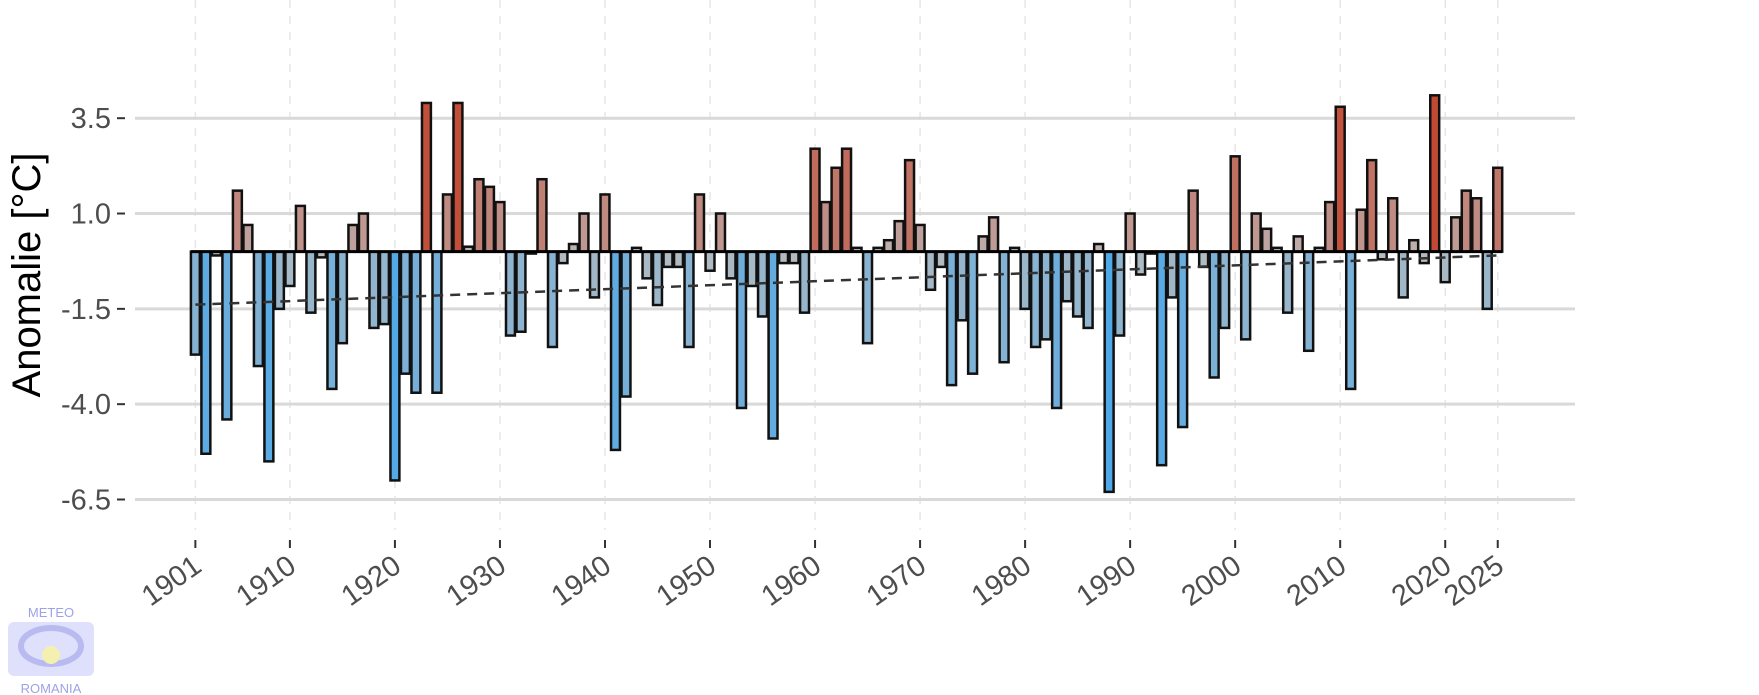 This screenshot has height=695, width=1759. Describe the element at coordinates (896, 581) in the screenshot. I see `x-tick-label: 1970` at that location.